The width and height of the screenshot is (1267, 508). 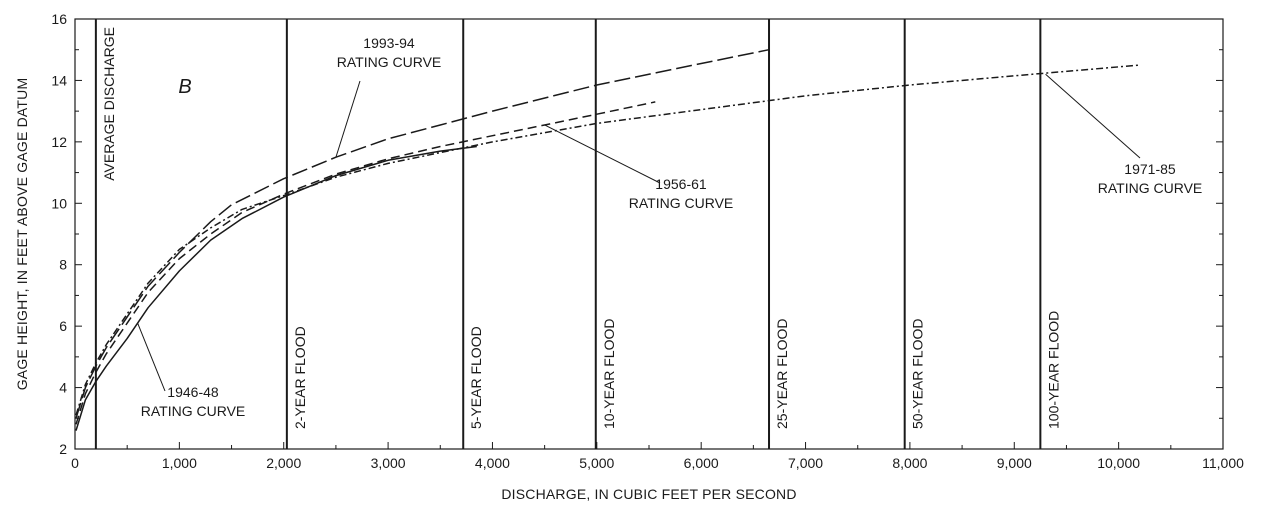 What do you see at coordinates (492, 463) in the screenshot?
I see `x-tick-label: 4,000` at bounding box center [492, 463].